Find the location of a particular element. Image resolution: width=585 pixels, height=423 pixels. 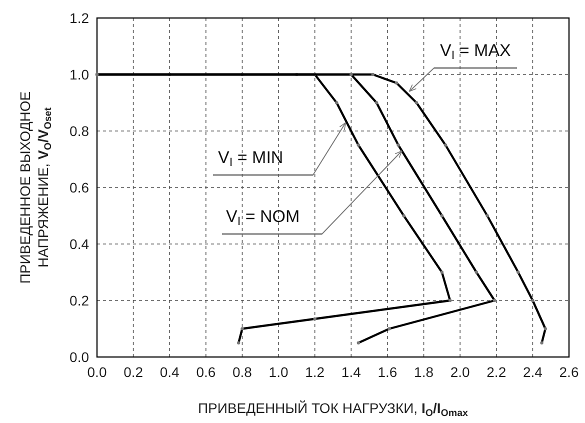

y-tick-label: 0.2 is located at coordinates (80, 300).